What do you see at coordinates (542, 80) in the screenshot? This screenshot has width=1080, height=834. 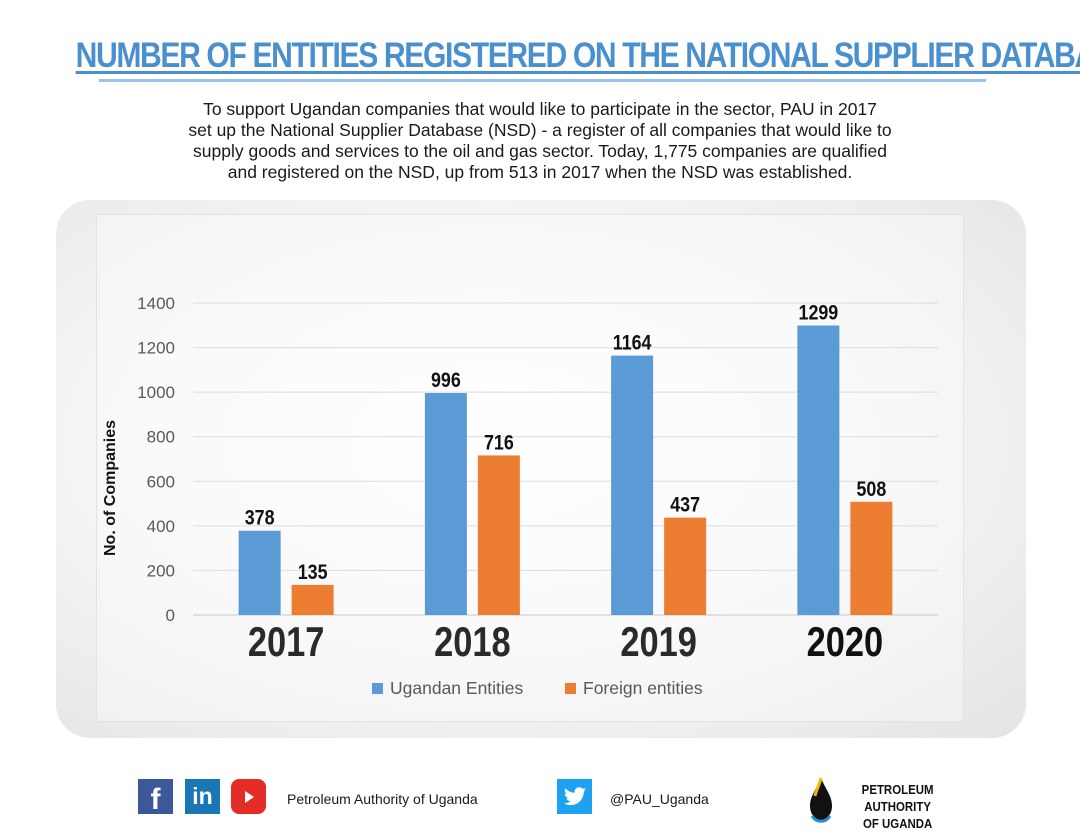 I see `title-underline` at bounding box center [542, 80].